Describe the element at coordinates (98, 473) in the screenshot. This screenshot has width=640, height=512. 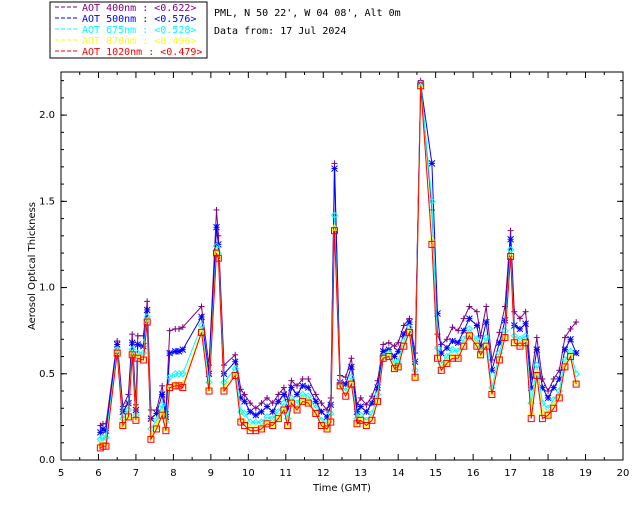
I see `x-tick-label: 6` at that location.